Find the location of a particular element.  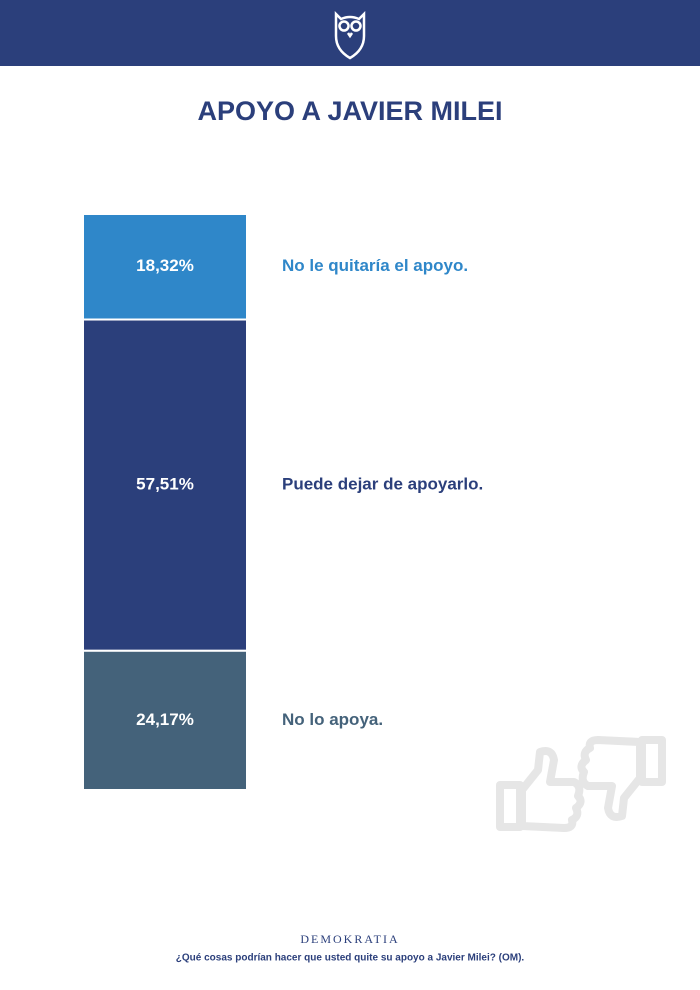

legend-label: No le quitaría el apoyo. is located at coordinates (375, 265).